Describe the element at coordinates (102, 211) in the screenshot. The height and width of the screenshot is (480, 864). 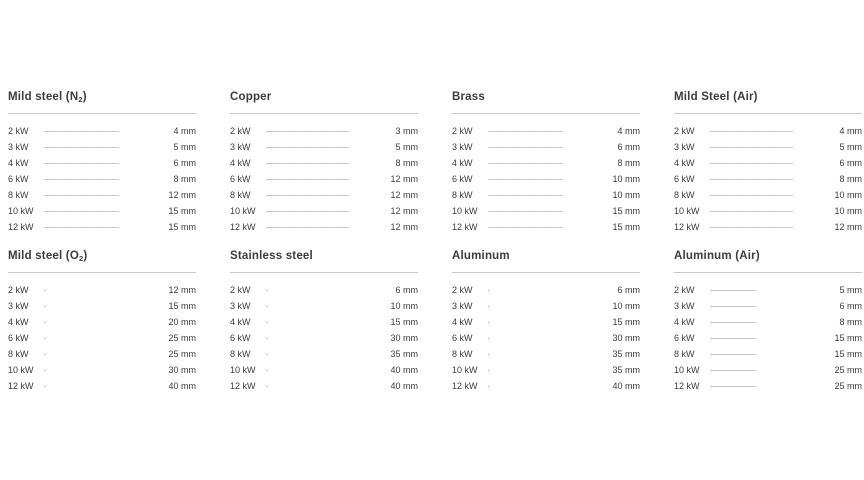
I see `bar-row: 10 kW 15 mm` at that location.